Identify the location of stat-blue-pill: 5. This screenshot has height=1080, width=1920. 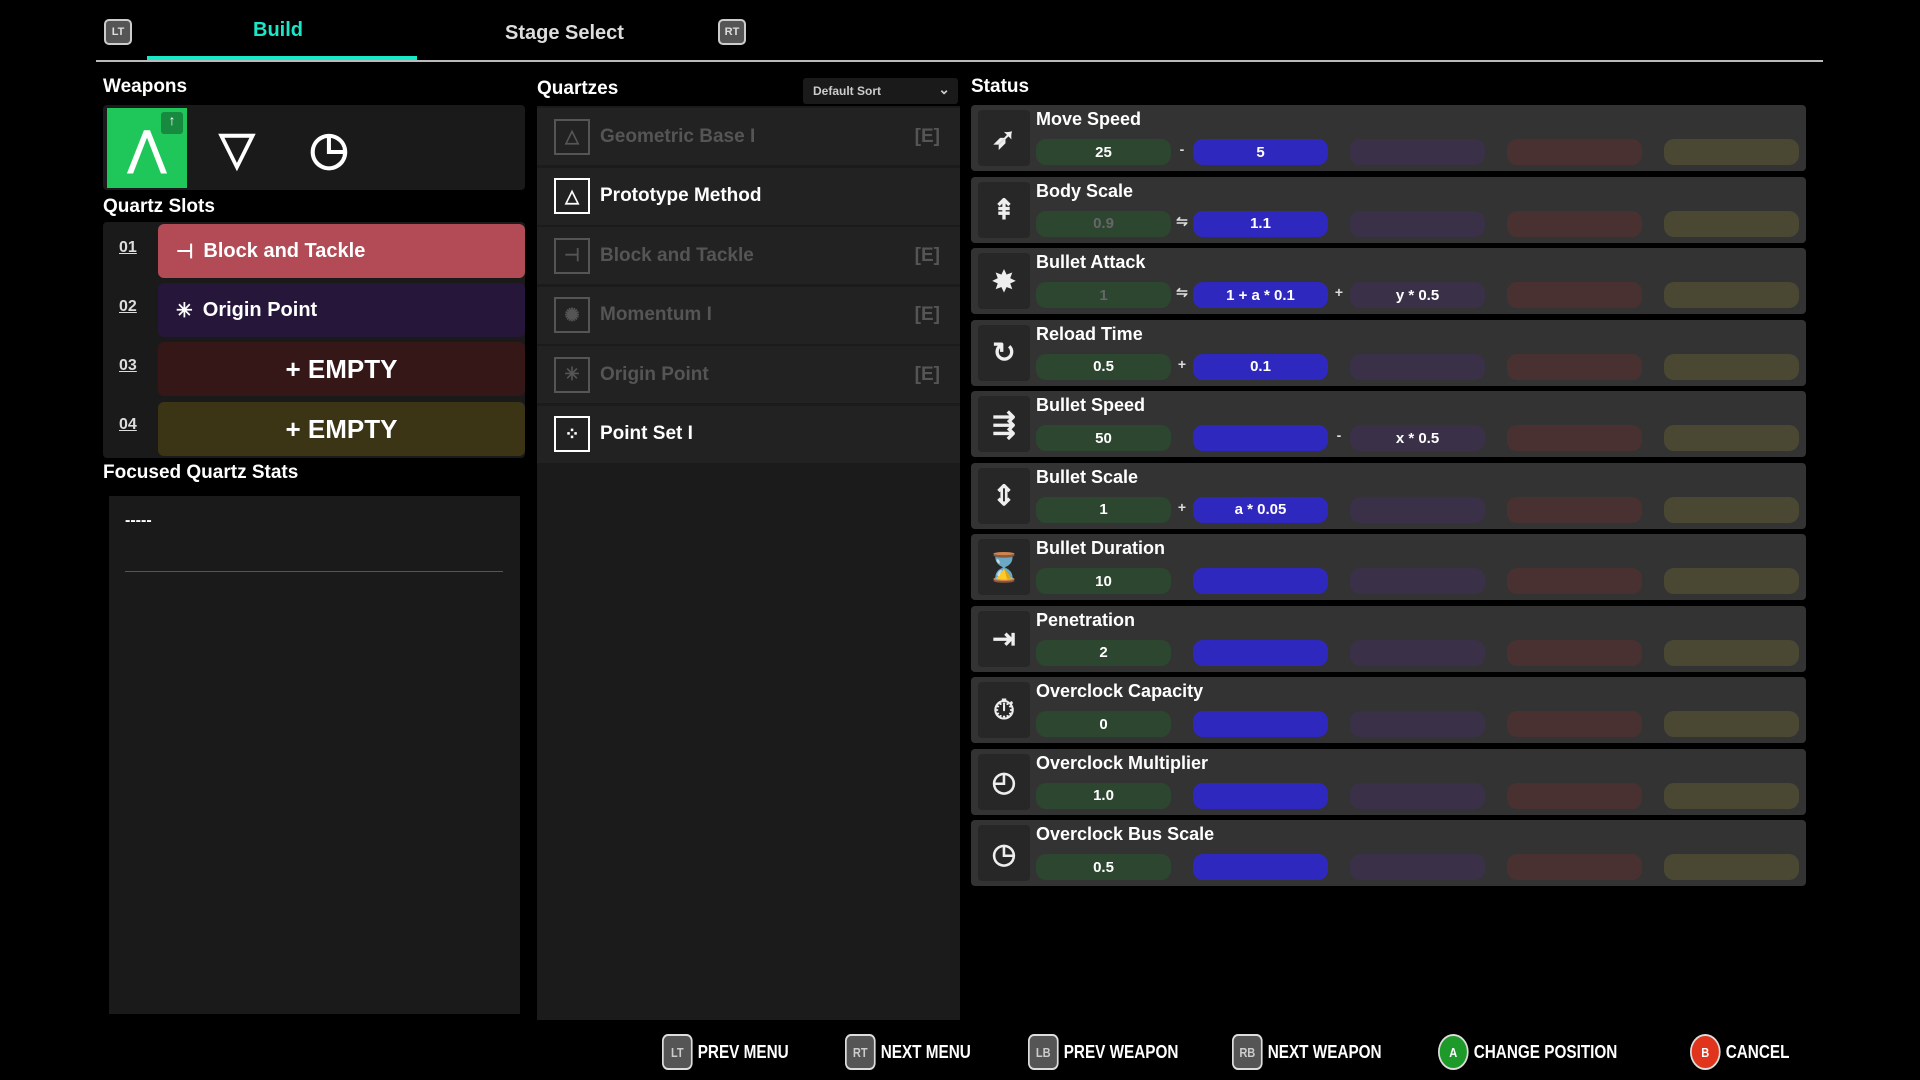
(1260, 152).